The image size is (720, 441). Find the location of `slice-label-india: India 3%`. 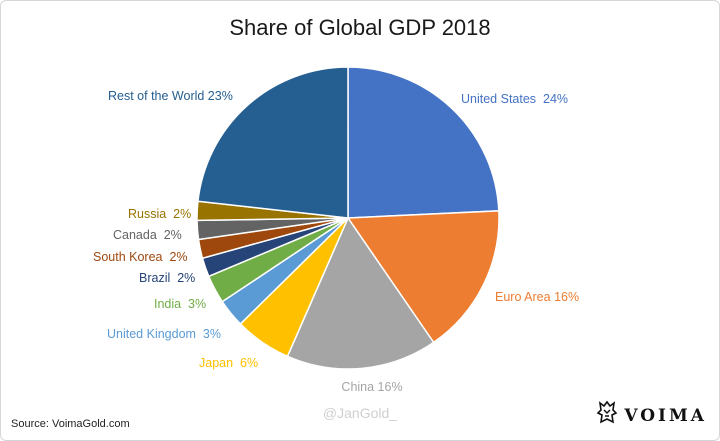

slice-label-india: India 3% is located at coordinates (180, 304).